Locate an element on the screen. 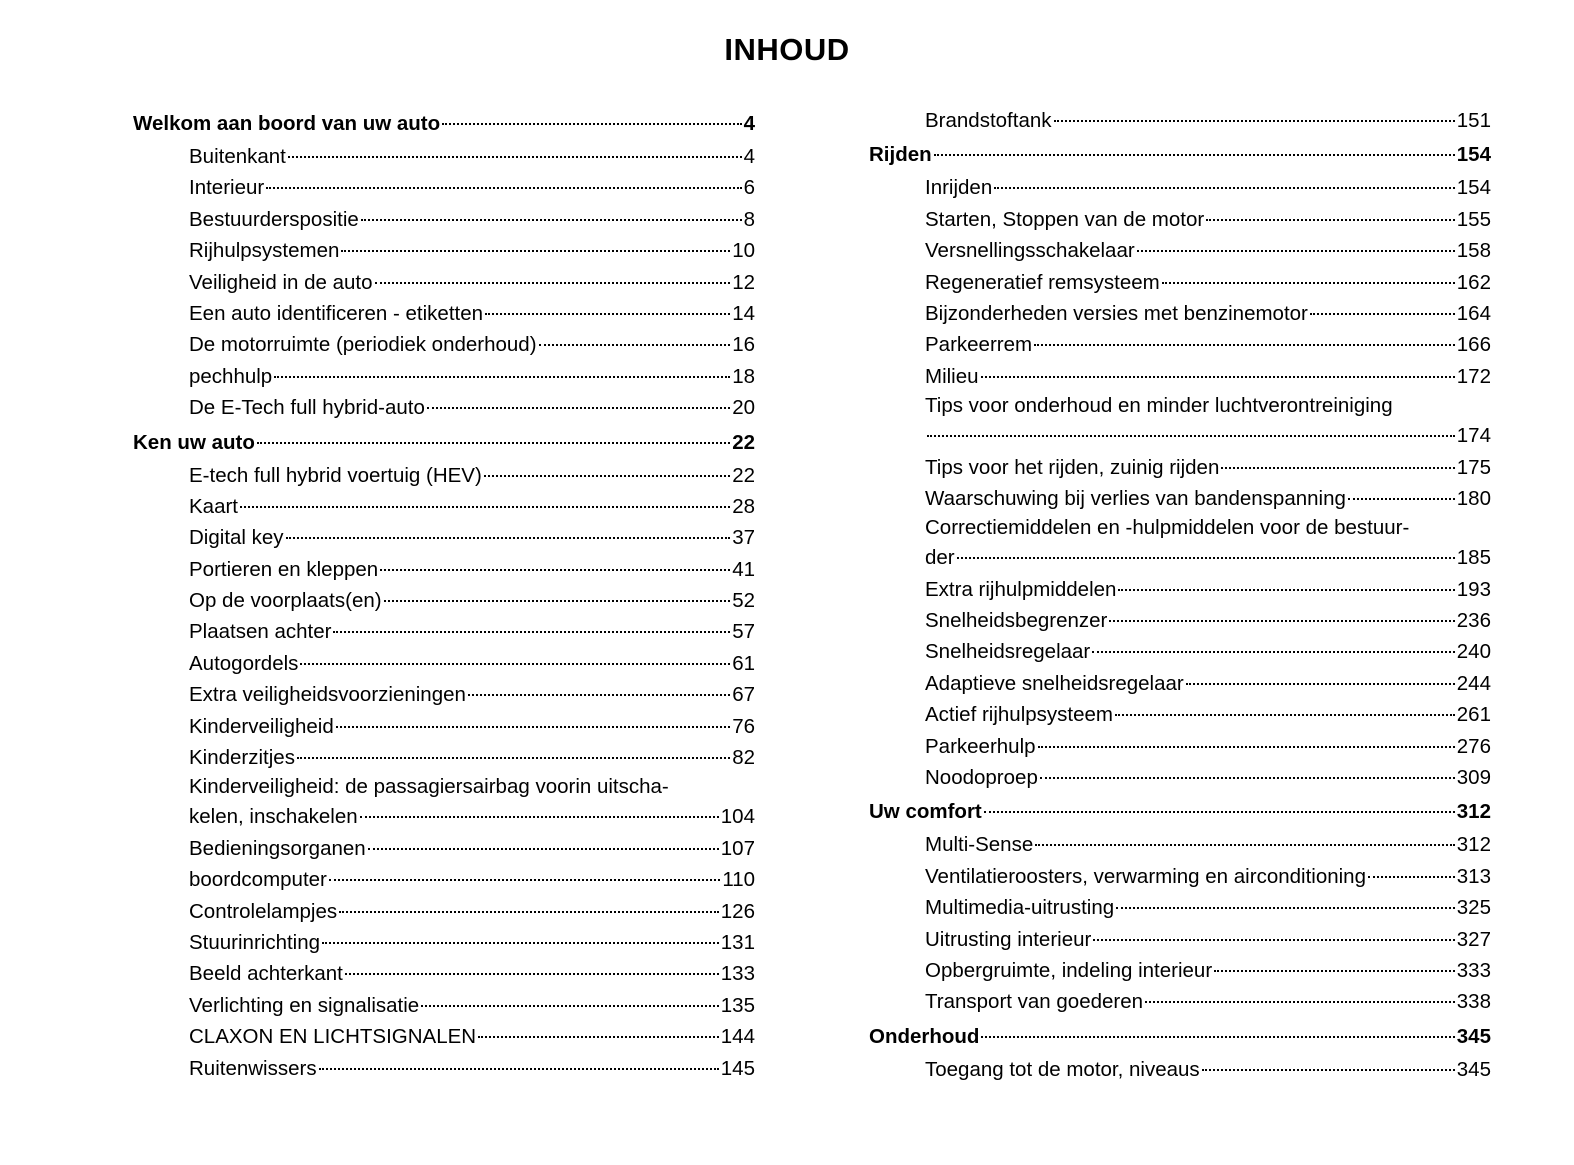 The width and height of the screenshot is (1574, 1165). toc-entry: Toegang tot de motor, niveaus 345 is located at coordinates (1180, 1069).